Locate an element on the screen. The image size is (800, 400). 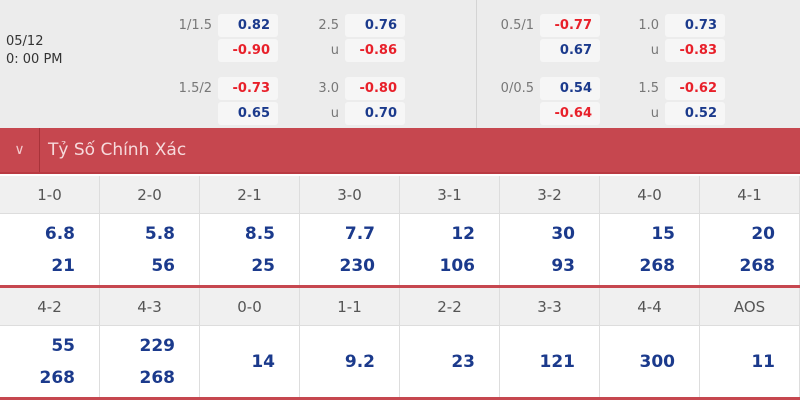
odds-line-label: 1.0 is located at coordinates (648, 25).